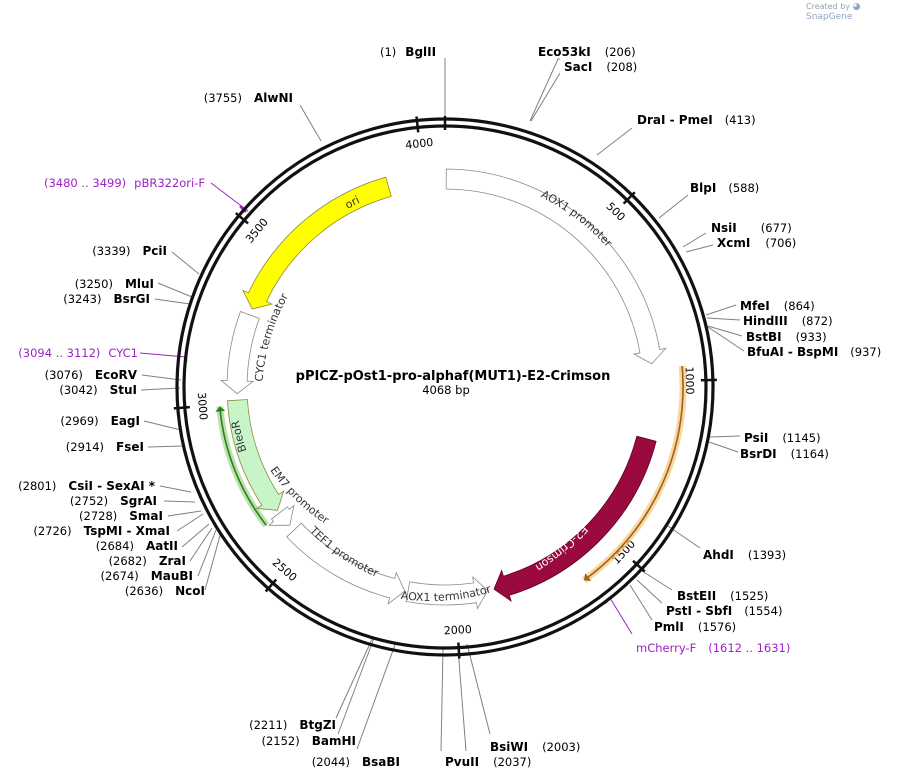 The height and width of the screenshot is (780, 904). What do you see at coordinates (621, 67) in the screenshot?
I see `site-pos: (208)` at bounding box center [621, 67].